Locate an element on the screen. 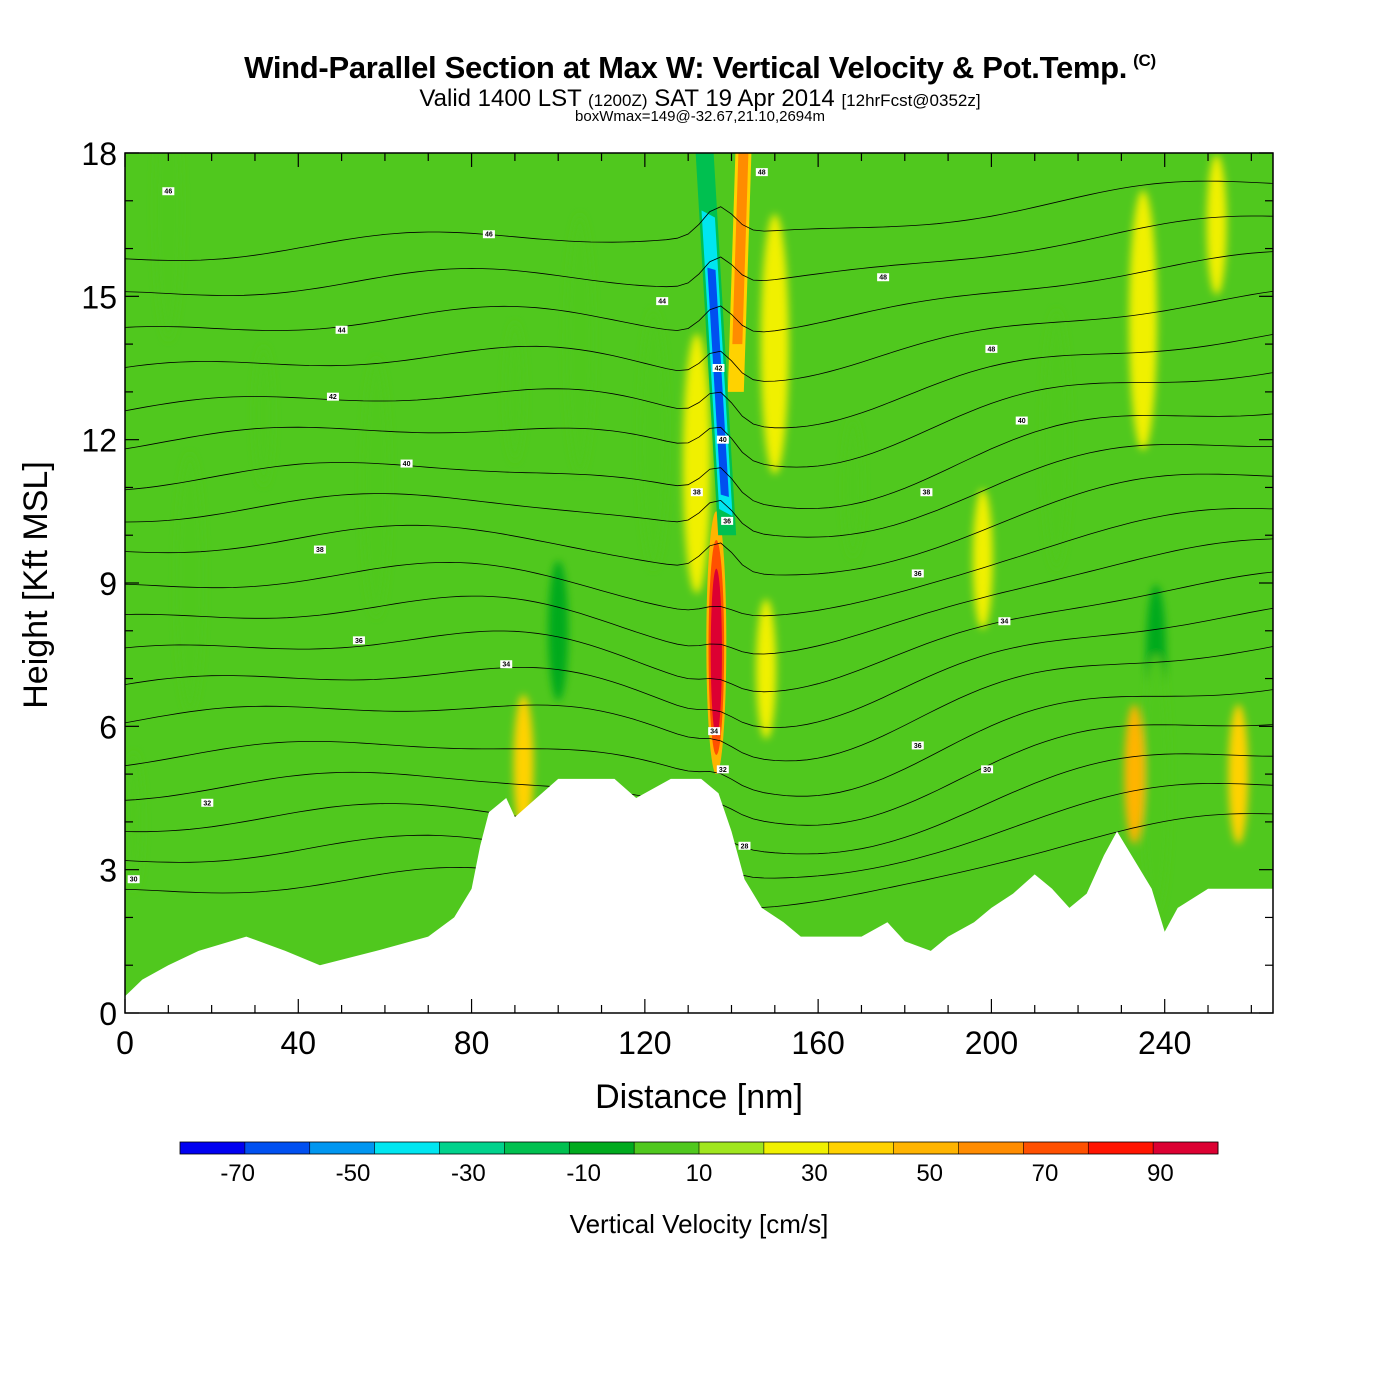 The image size is (1400, 1400). contour-label: 46 is located at coordinates (168, 191).